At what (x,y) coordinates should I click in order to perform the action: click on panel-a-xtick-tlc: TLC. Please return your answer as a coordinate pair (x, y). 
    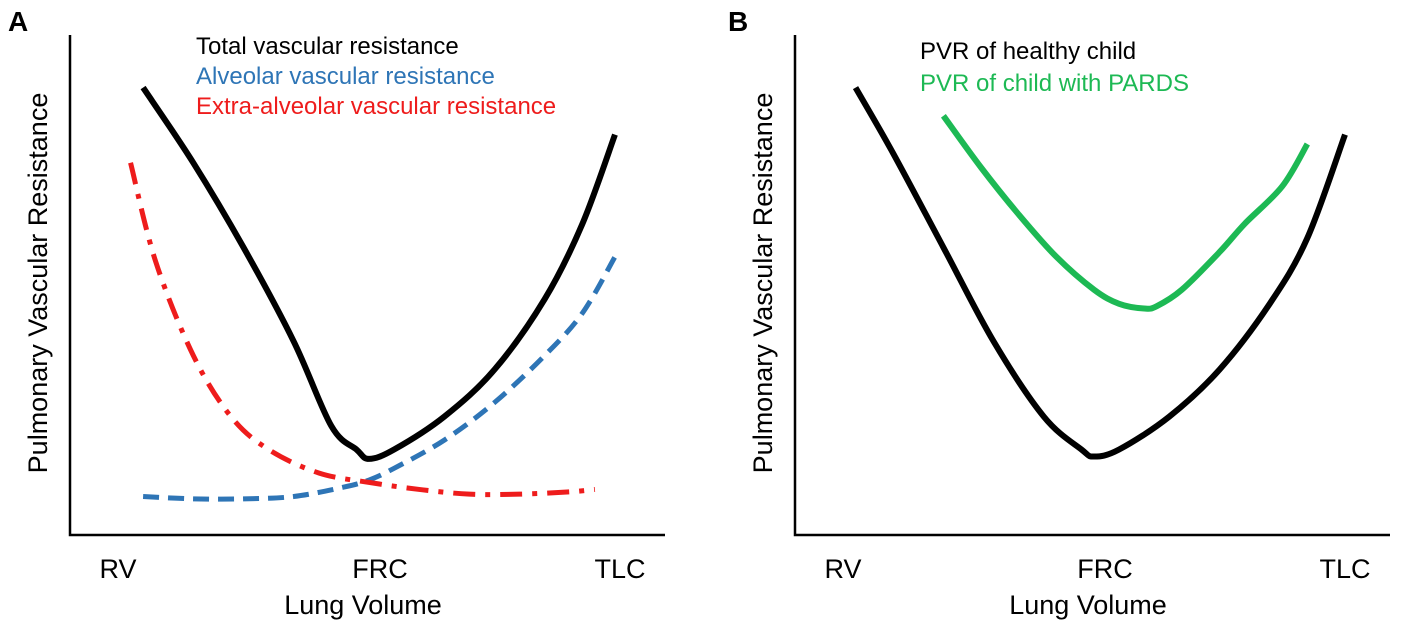
    Looking at the image, I should click on (619, 569).